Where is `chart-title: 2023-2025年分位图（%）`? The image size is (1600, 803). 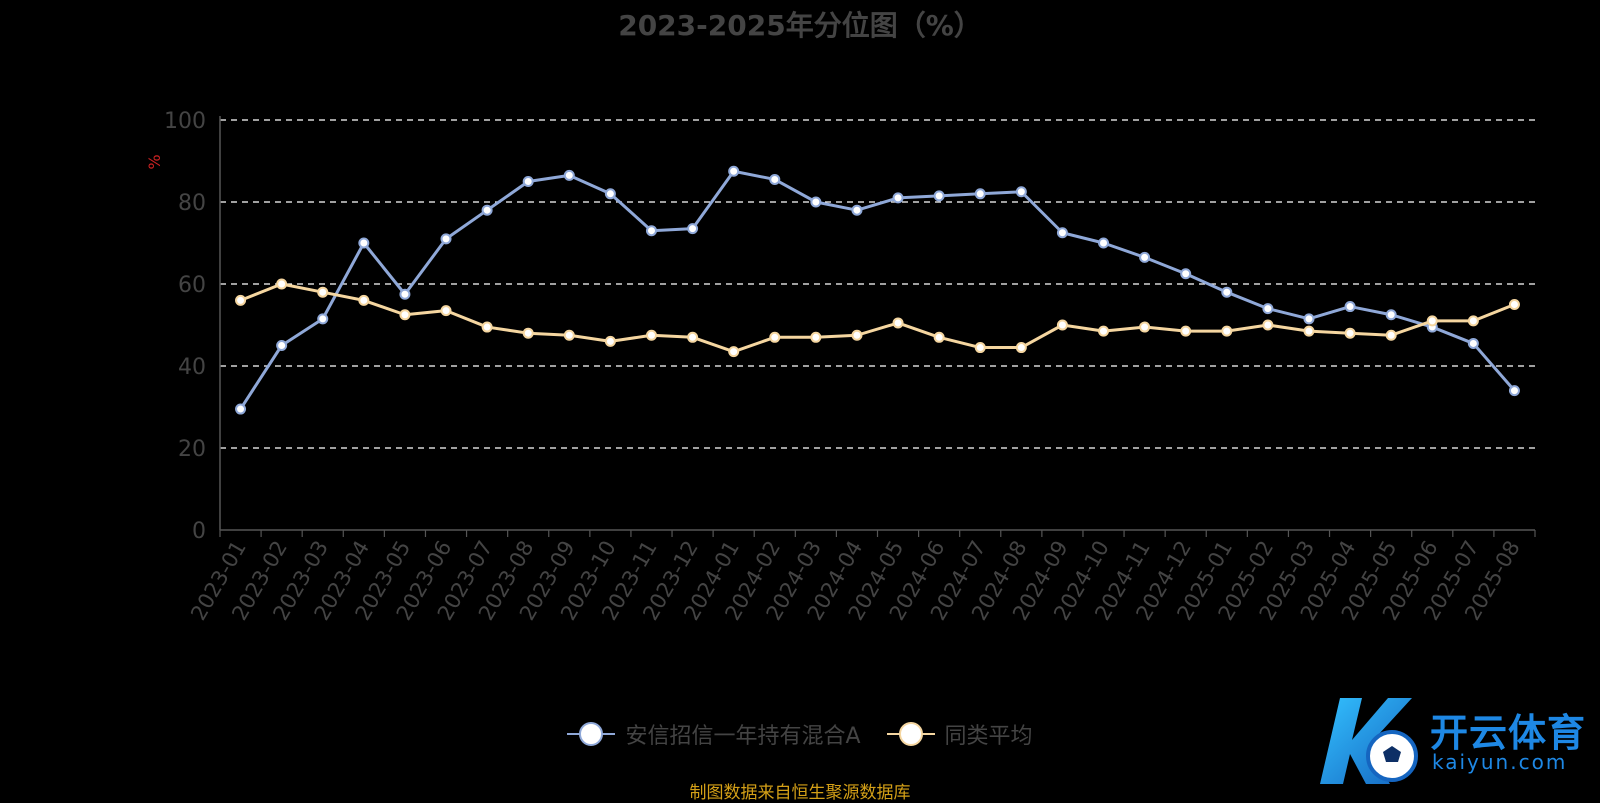
chart-title: 2023-2025年分位图（%） is located at coordinates (800, 25).